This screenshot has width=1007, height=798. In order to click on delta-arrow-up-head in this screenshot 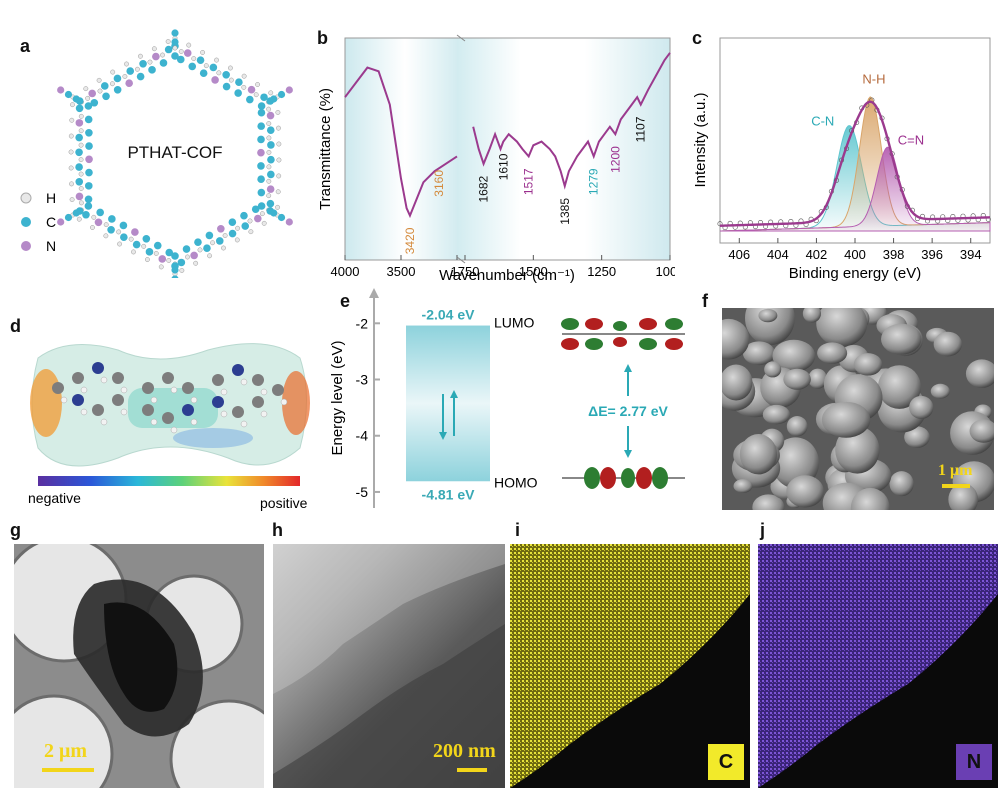, I will do `click(628, 368)`.